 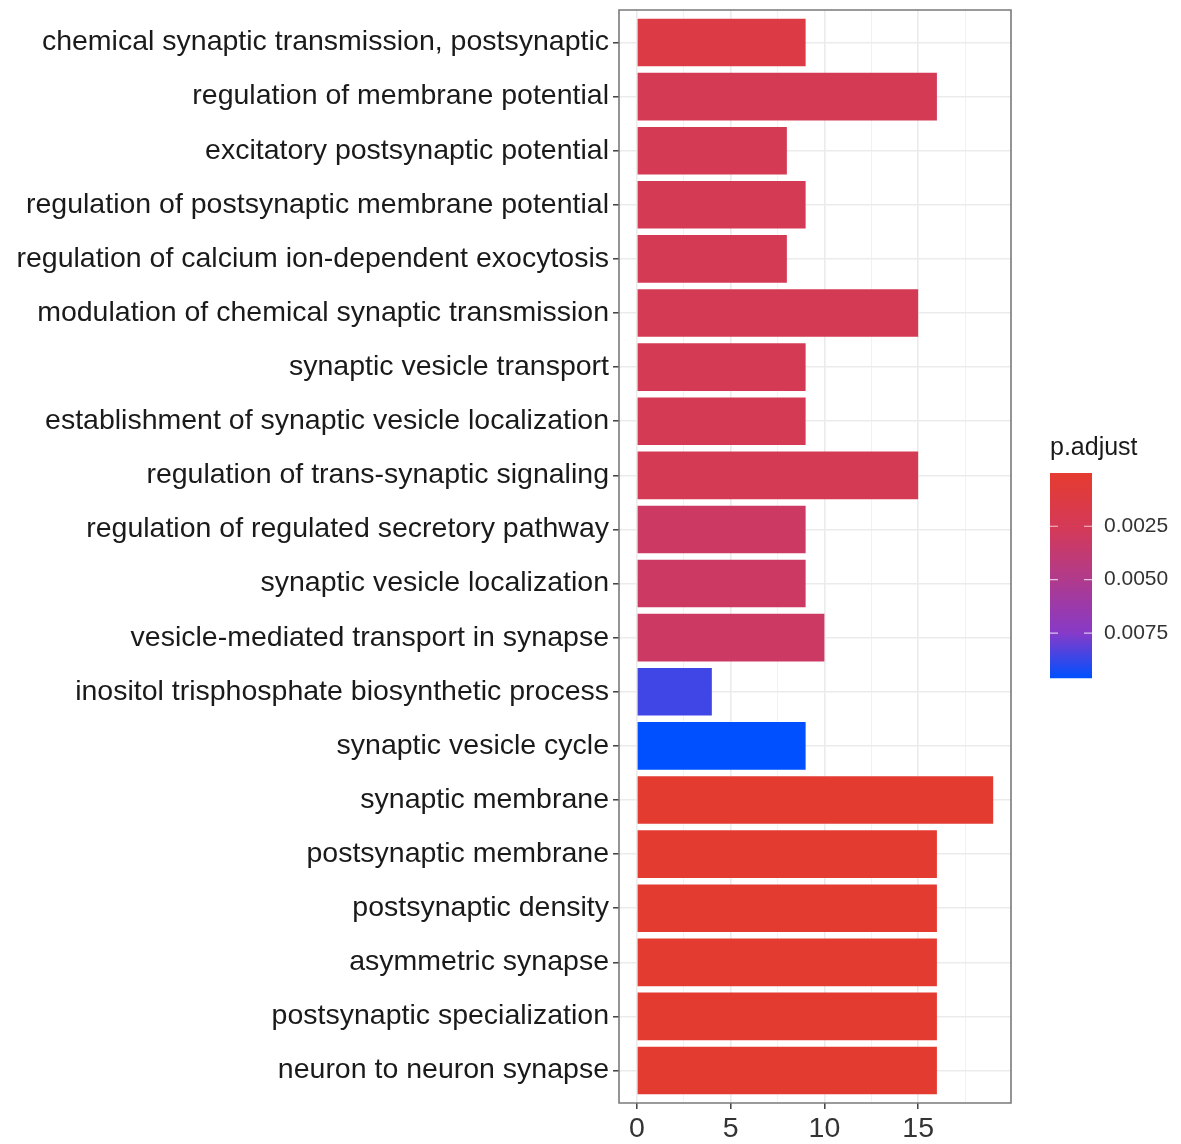 I want to click on y-tick-label: synaptic membrane, so click(x=484, y=797).